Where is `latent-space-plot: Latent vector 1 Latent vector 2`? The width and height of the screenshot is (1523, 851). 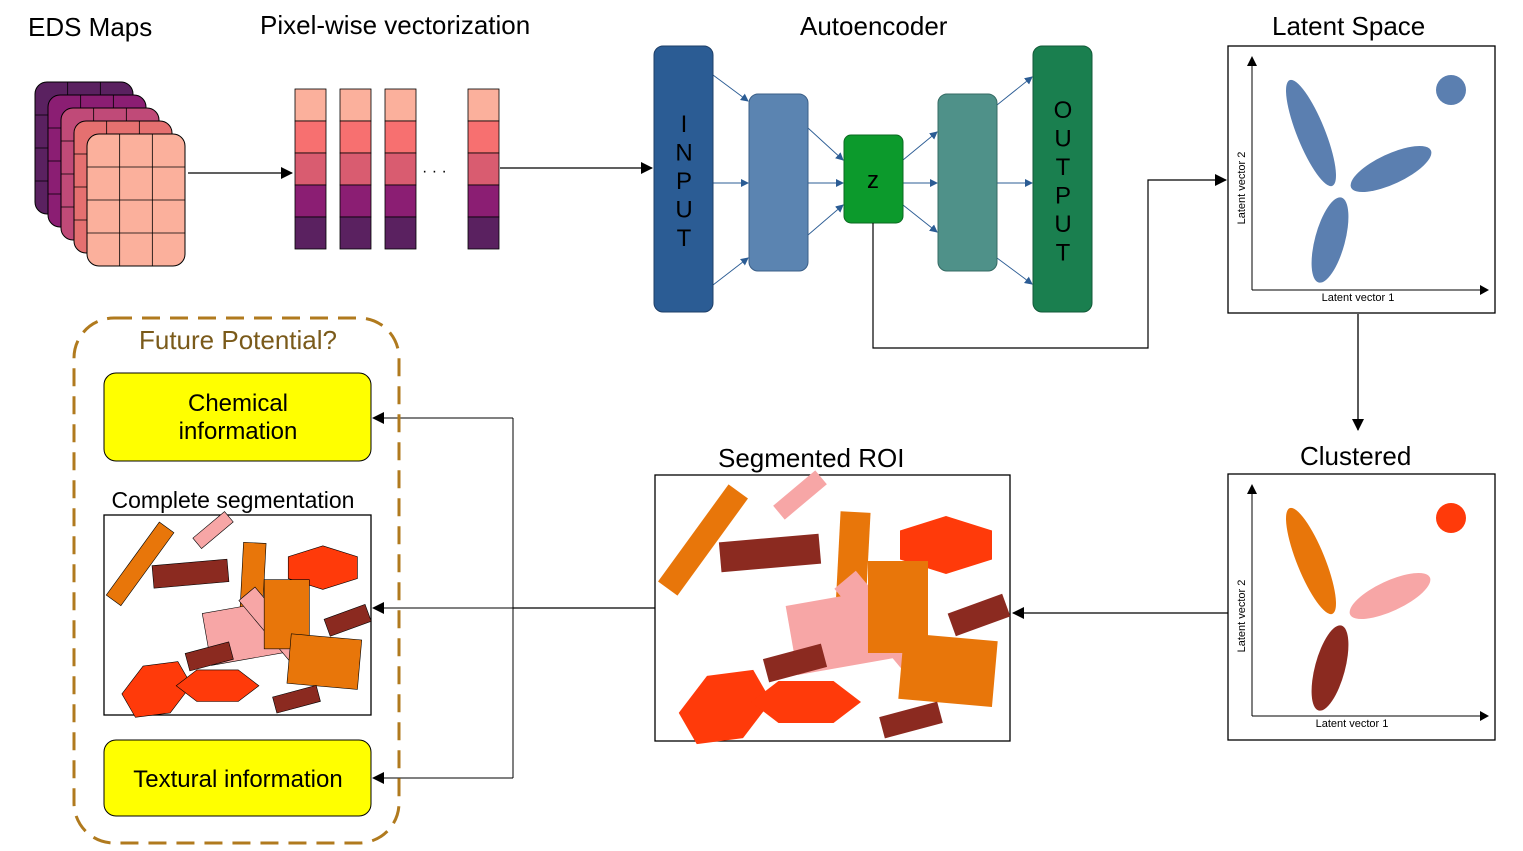 latent-space-plot: Latent vector 1 Latent vector 2 is located at coordinates (1361, 179).